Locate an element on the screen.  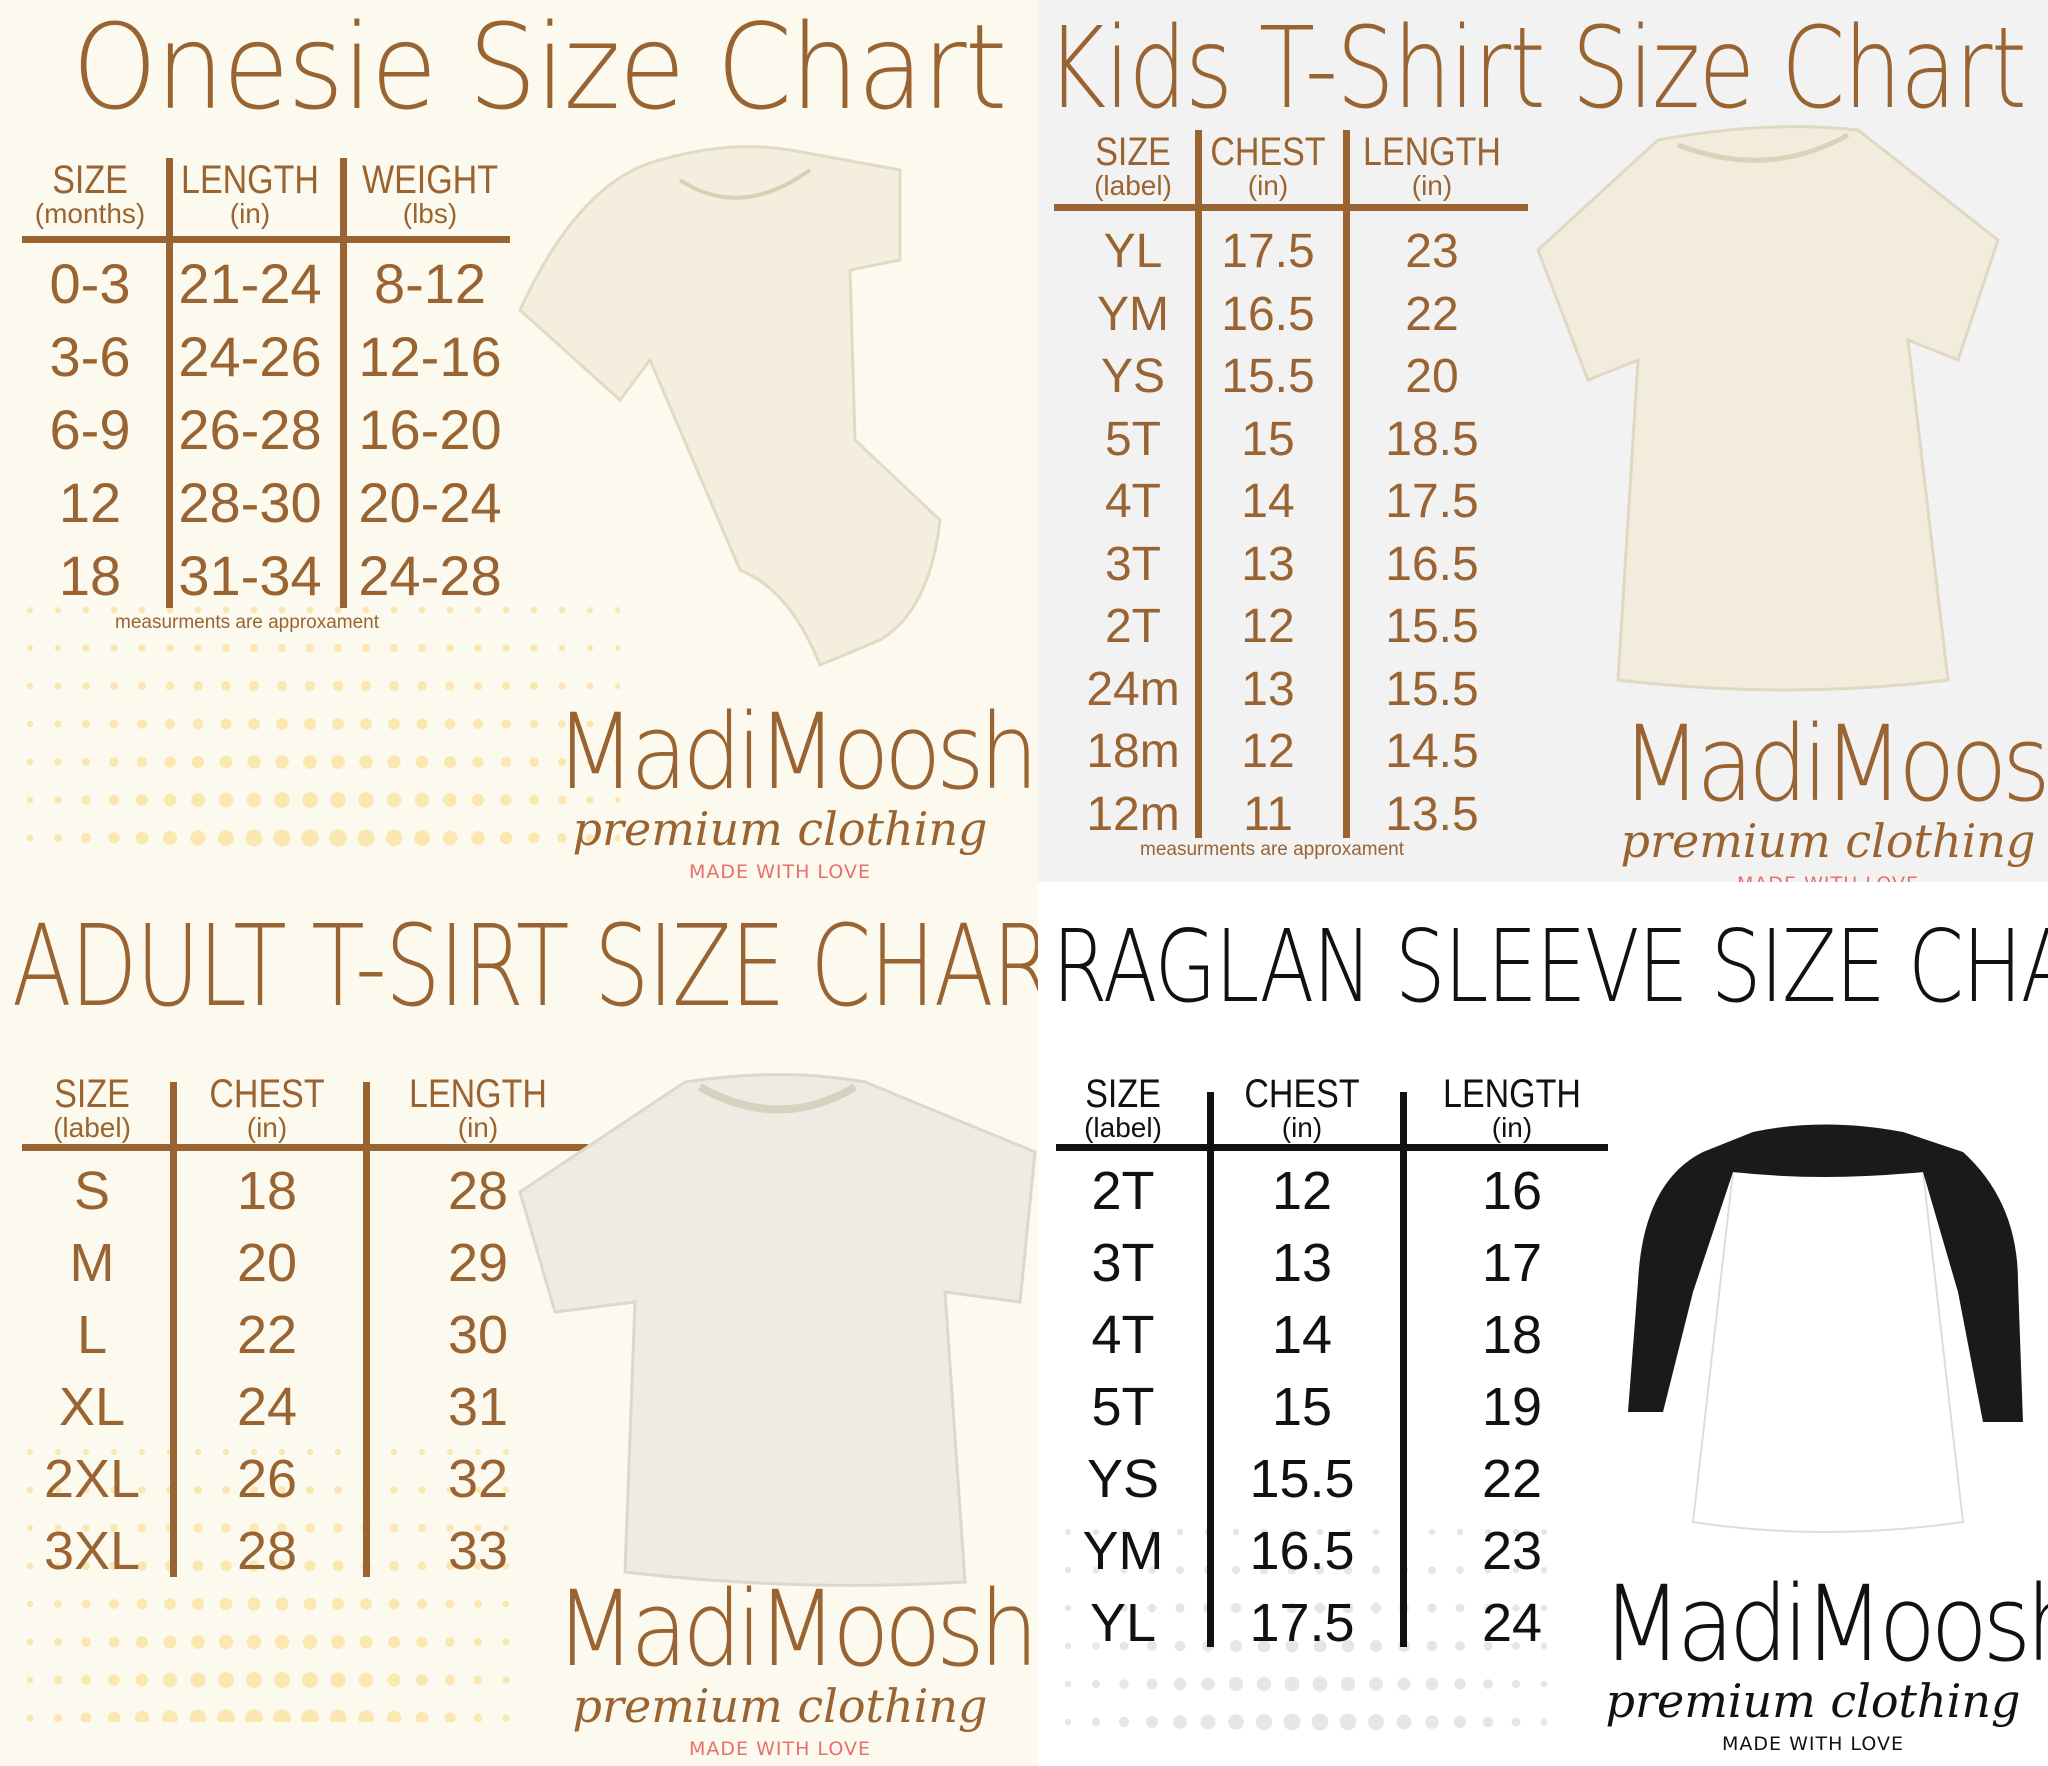
table-cell: 13.5 is located at coordinates (1432, 814).